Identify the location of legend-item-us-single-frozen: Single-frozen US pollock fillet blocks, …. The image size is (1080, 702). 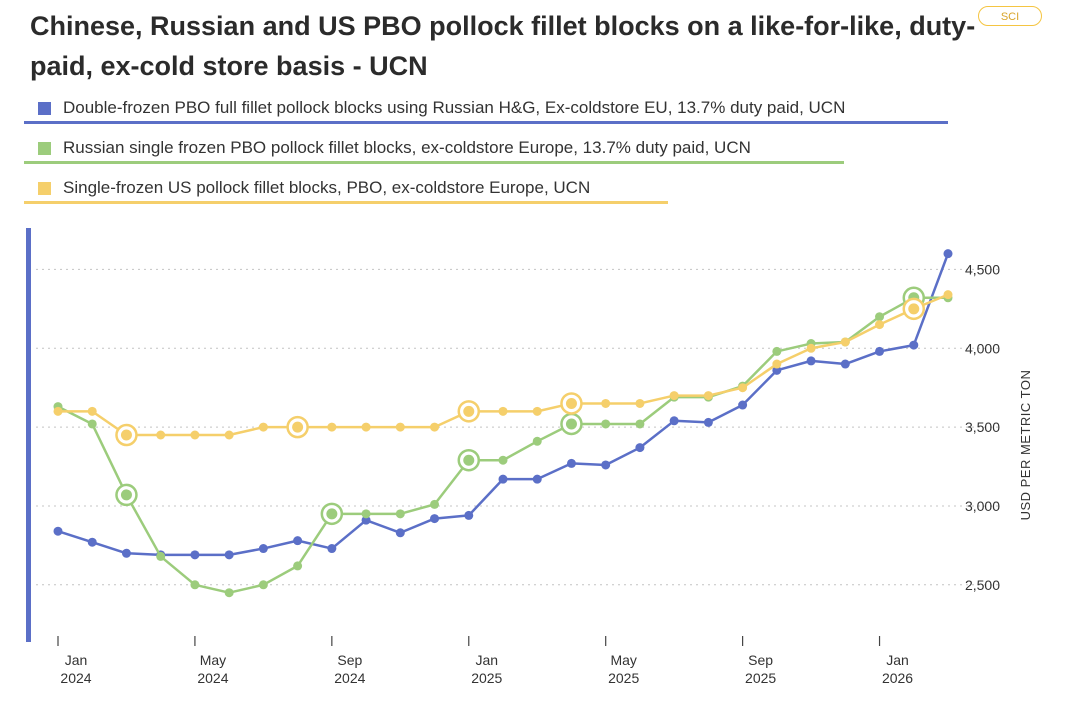
(494, 188).